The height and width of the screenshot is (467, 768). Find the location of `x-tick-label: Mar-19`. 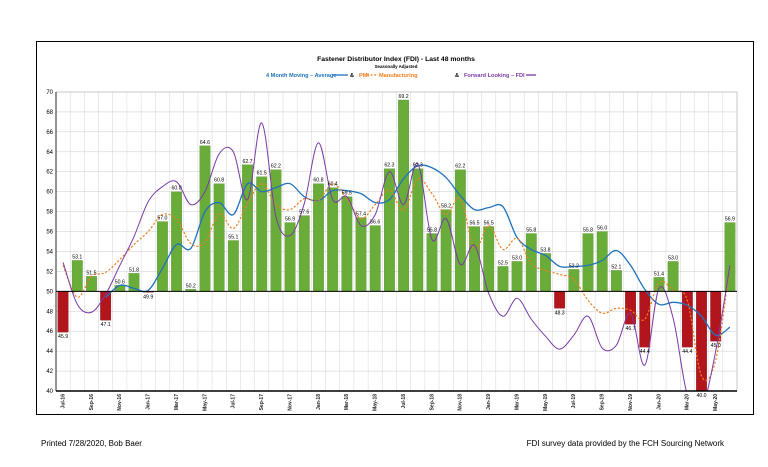

x-tick-label: Mar-19 is located at coordinates (517, 402).